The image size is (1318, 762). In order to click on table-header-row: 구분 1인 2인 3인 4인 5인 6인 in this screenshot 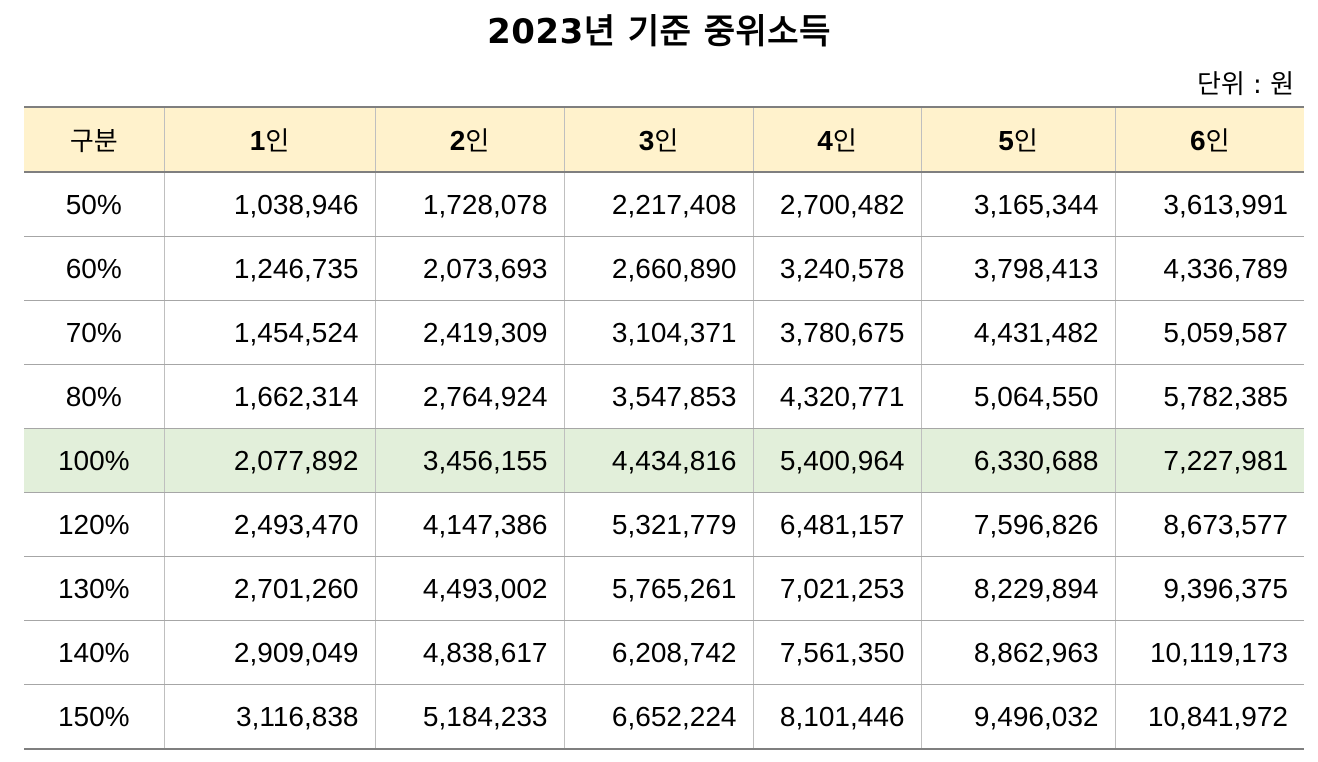, I will do `click(664, 139)`.